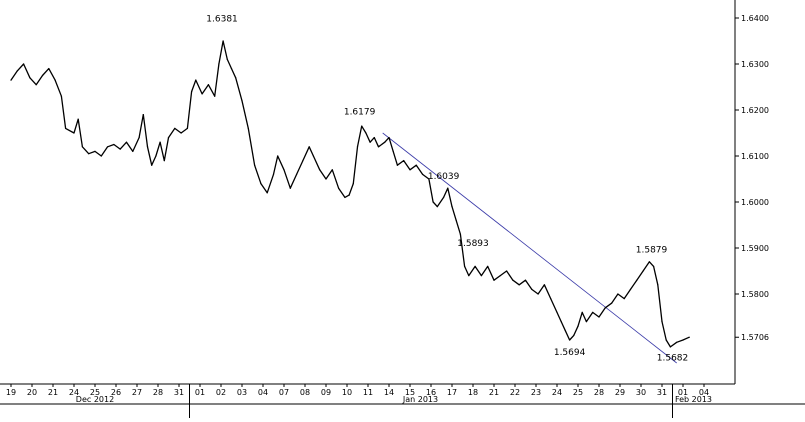 Image resolution: width=805 pixels, height=422 pixels. Describe the element at coordinates (389, 392) in the screenshot. I see `x-tick-label: 14` at that location.